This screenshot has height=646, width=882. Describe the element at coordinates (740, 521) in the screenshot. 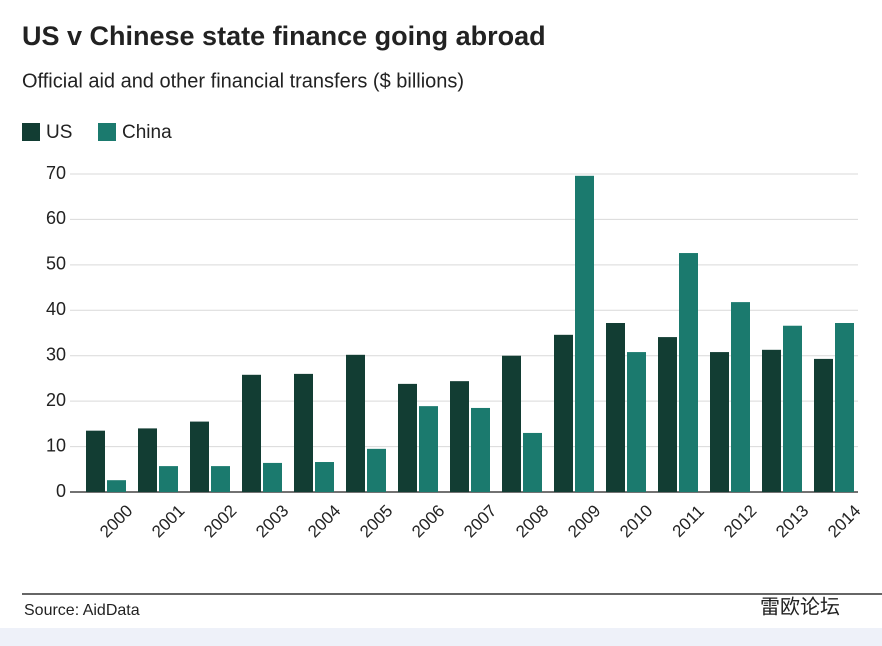

I see `x-tick-label: 2012` at that location.